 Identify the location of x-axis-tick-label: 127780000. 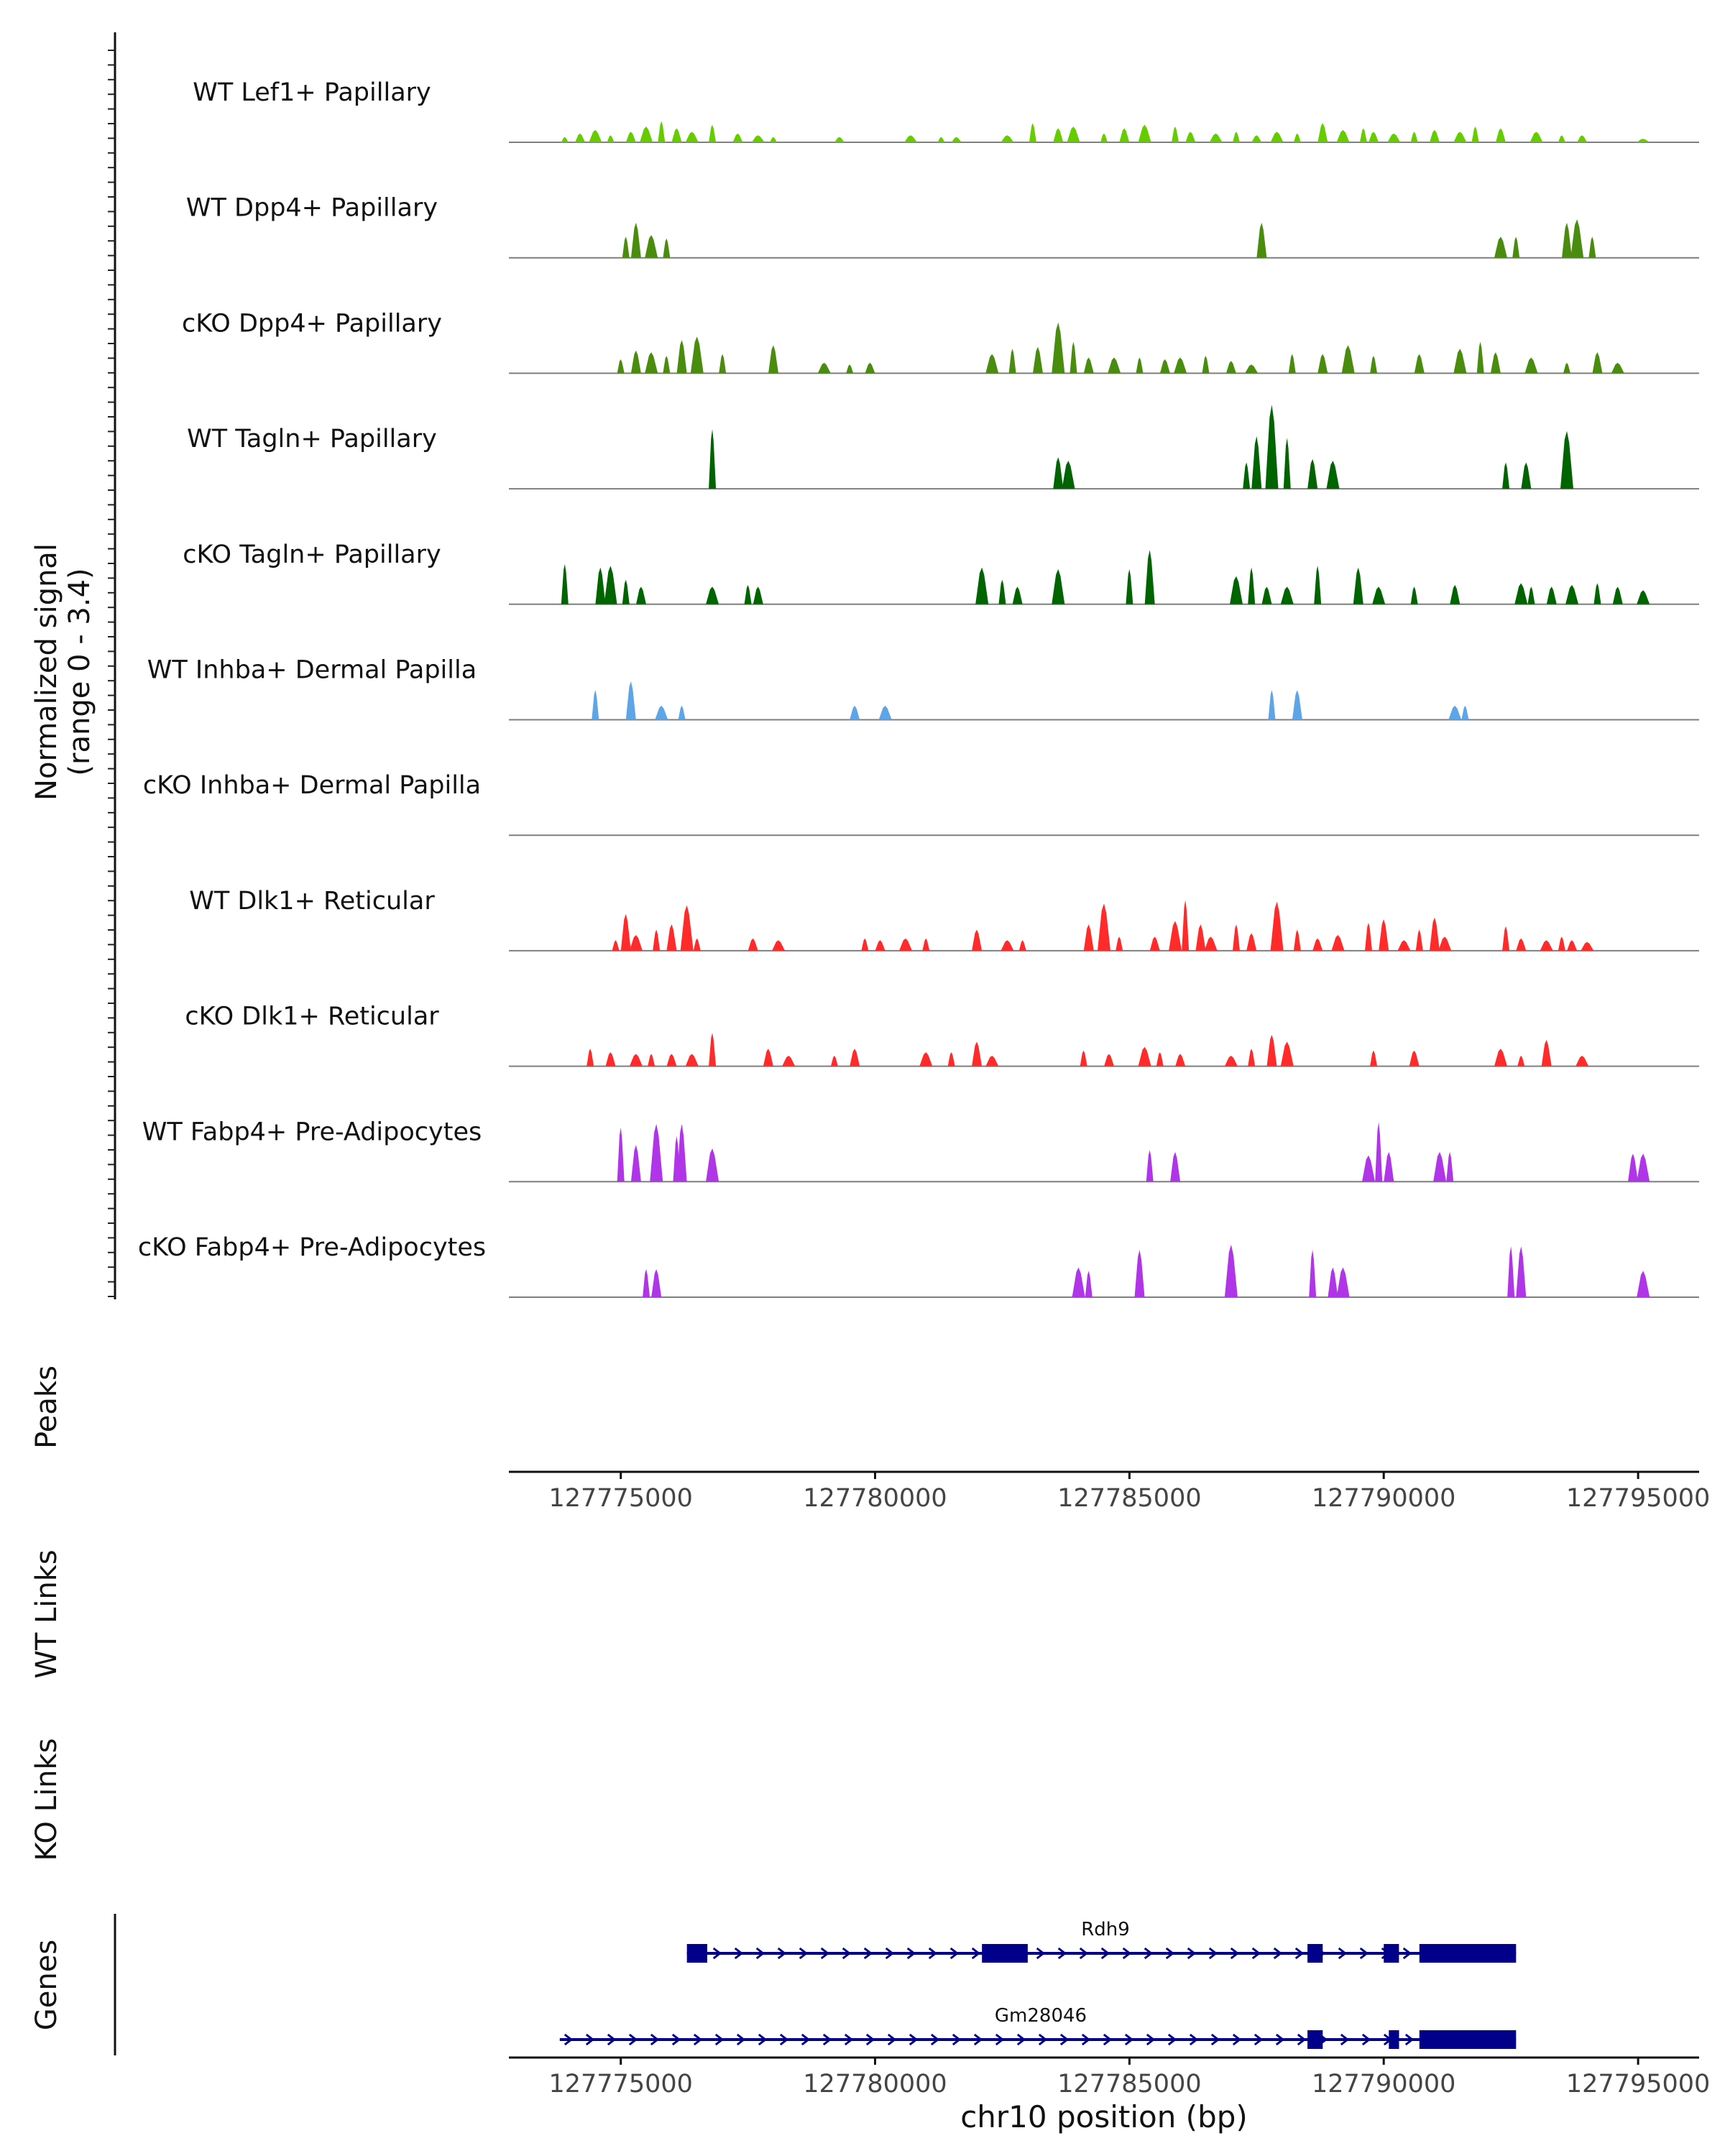
(875, 1499).